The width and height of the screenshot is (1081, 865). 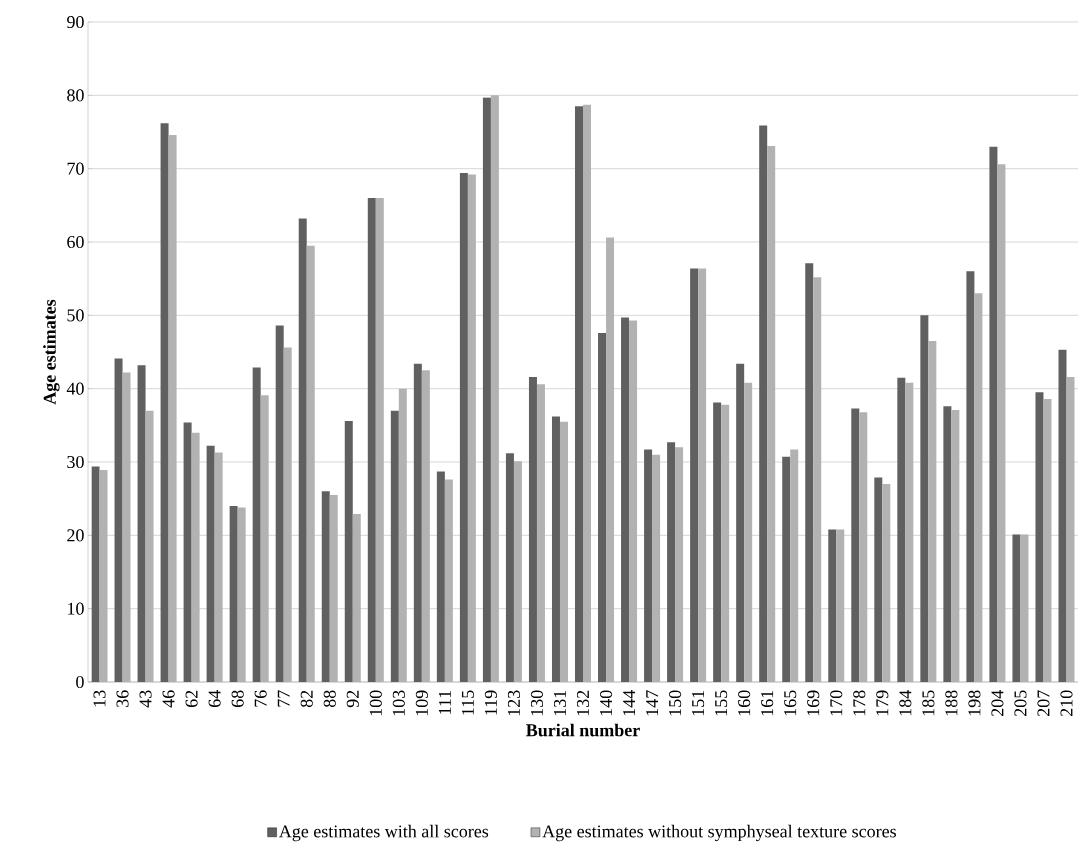 What do you see at coordinates (191, 699) in the screenshot?
I see `x-tick-label: 62` at bounding box center [191, 699].